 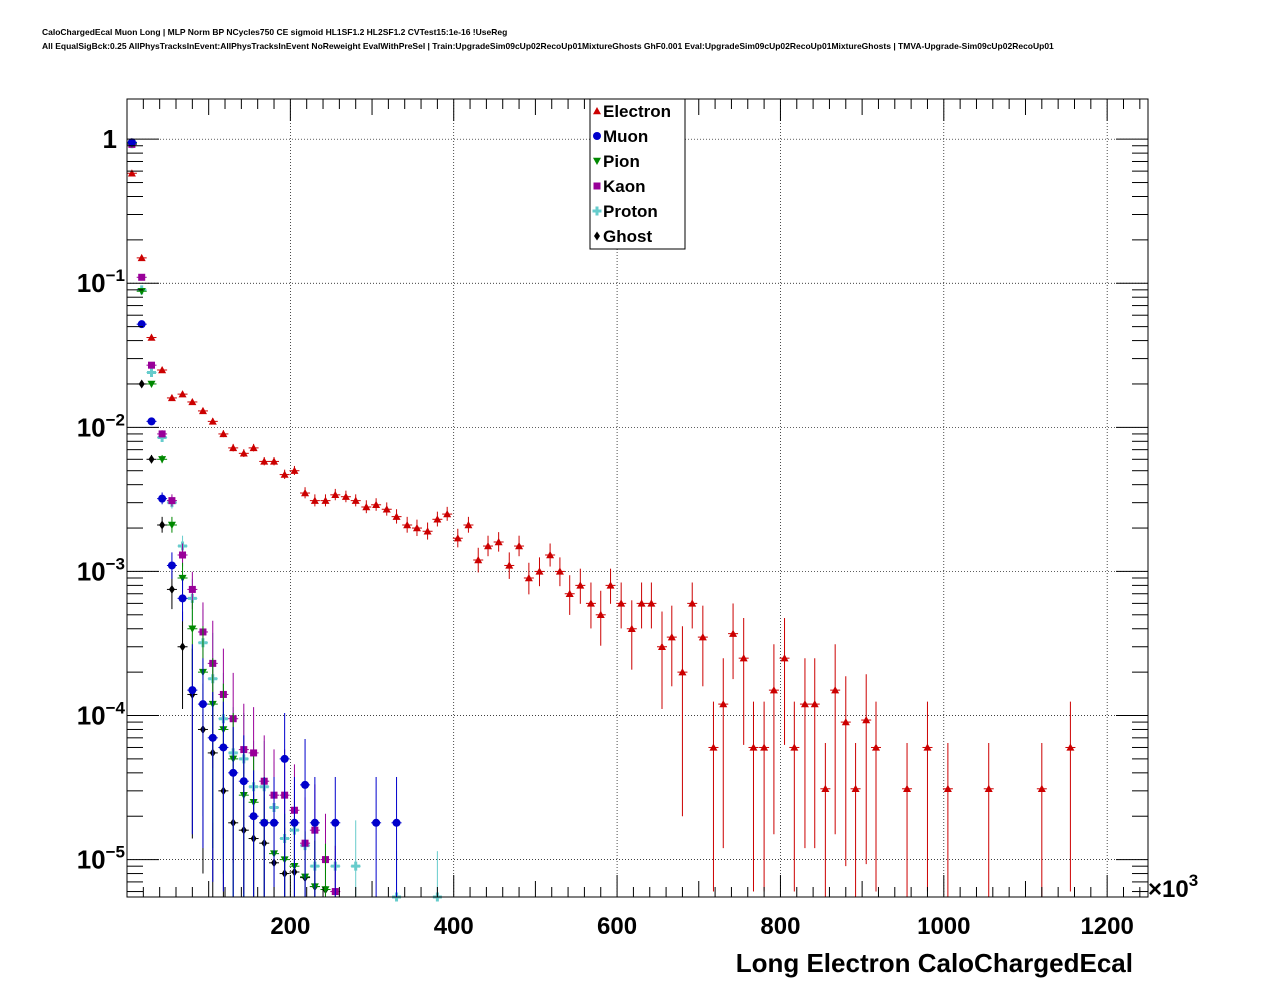 What do you see at coordinates (617, 926) in the screenshot?
I see `x-tick-label: 600` at bounding box center [617, 926].